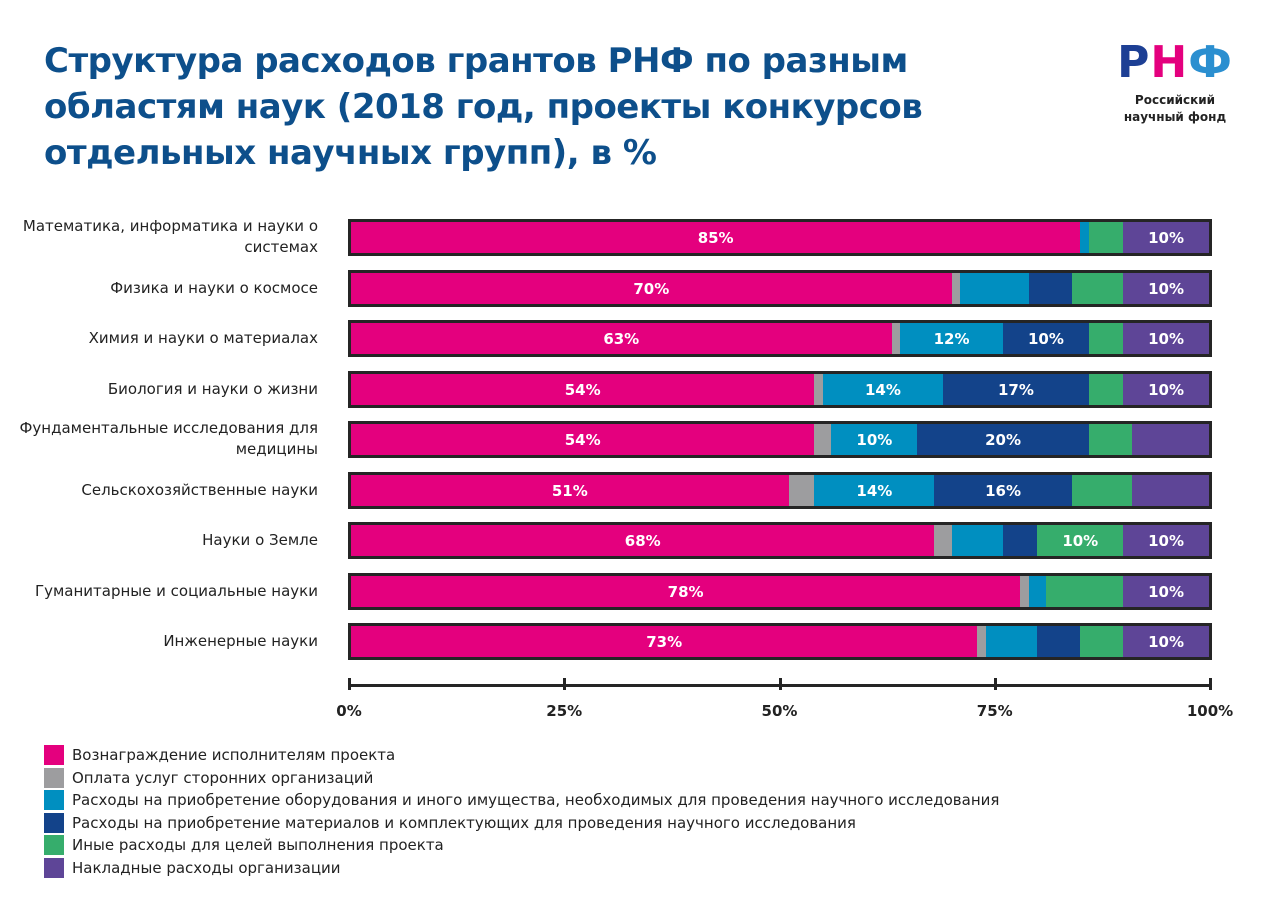  I want to click on data-label: 63%, so click(621, 338).